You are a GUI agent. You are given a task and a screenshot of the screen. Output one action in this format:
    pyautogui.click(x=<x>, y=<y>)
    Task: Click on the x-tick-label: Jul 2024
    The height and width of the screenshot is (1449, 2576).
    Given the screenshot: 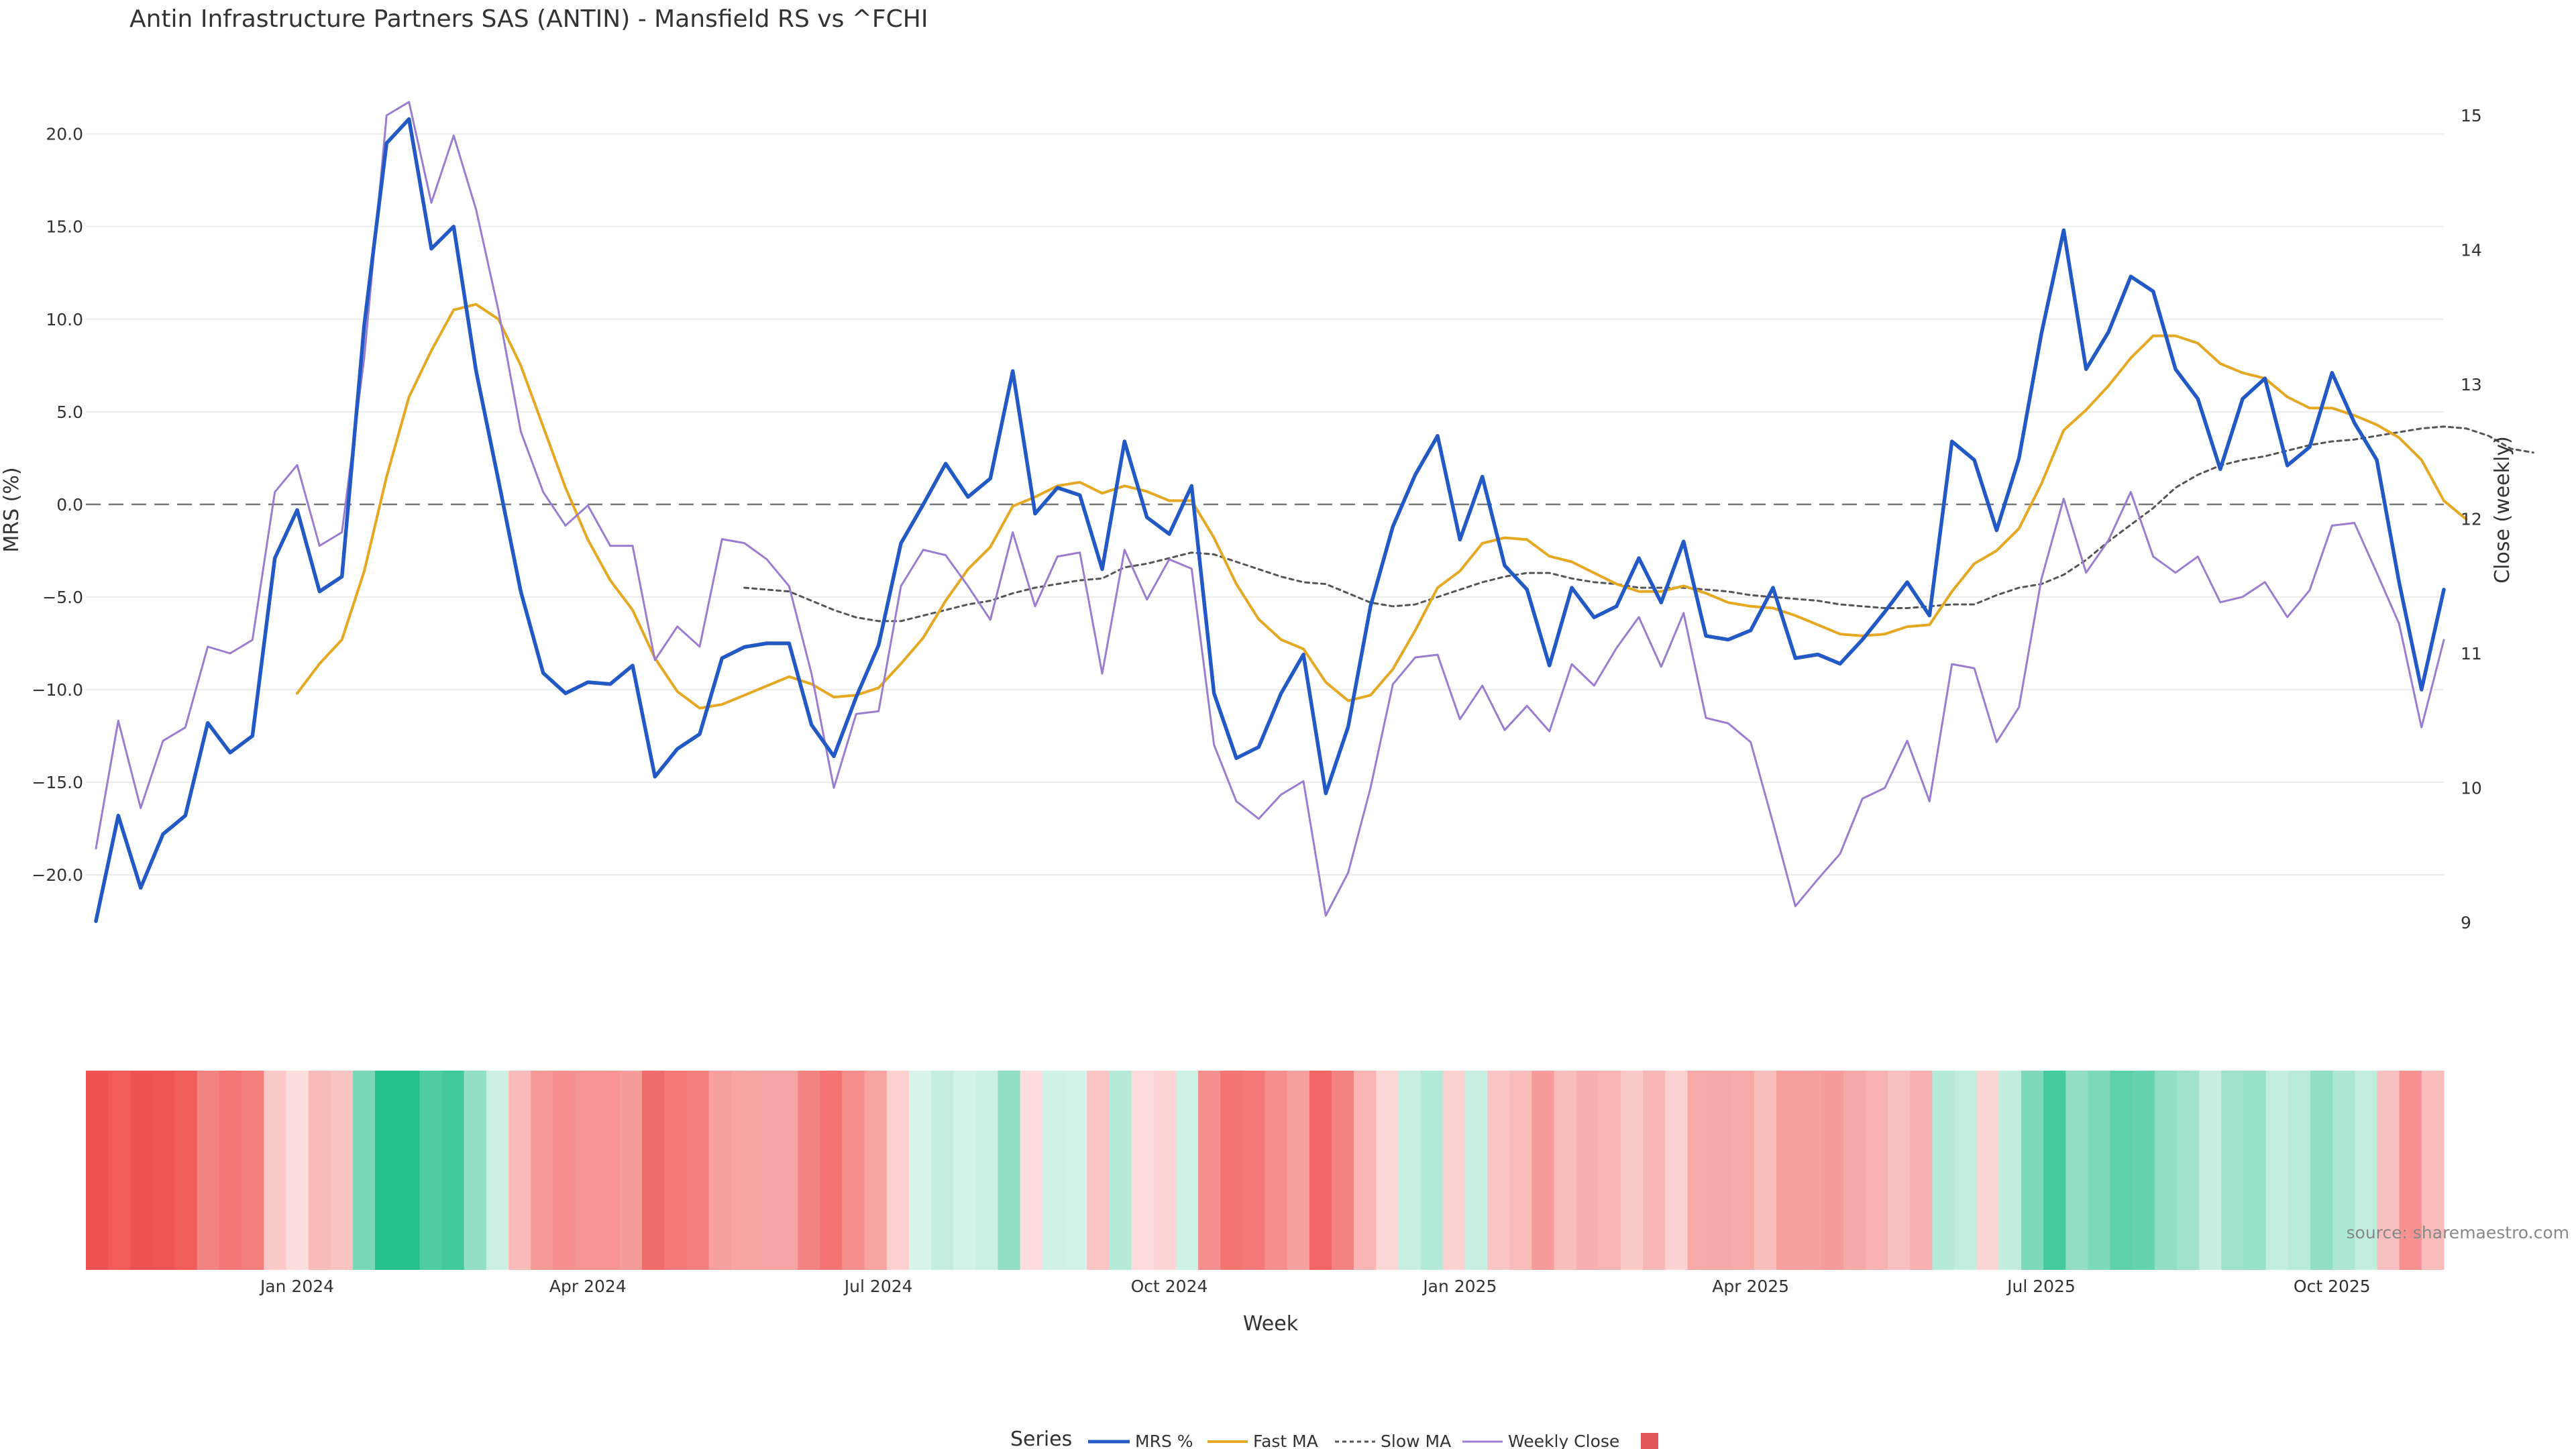 What is the action you would take?
    pyautogui.click(x=878, y=1286)
    